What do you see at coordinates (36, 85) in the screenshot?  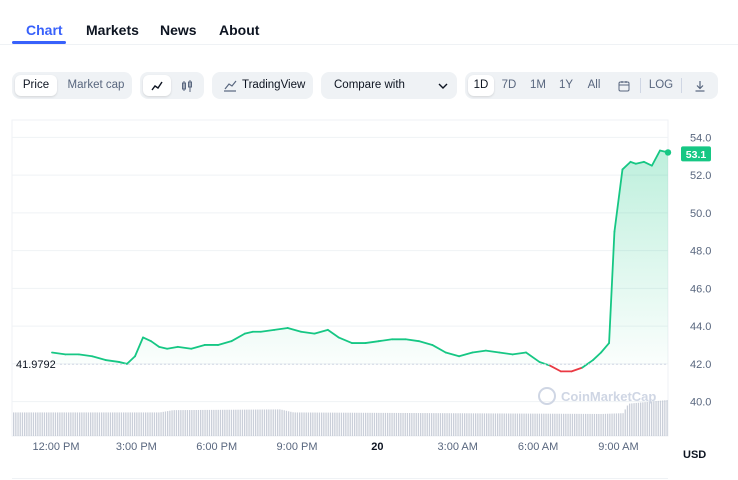 I see `price-button: Price` at bounding box center [36, 85].